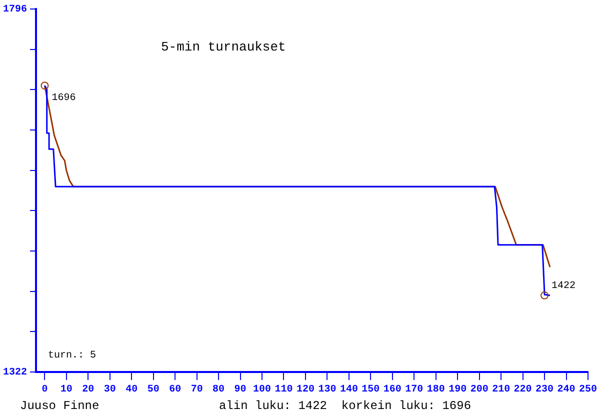 The width and height of the screenshot is (600, 420). I want to click on annotation: turn.: 5, so click(72, 356).